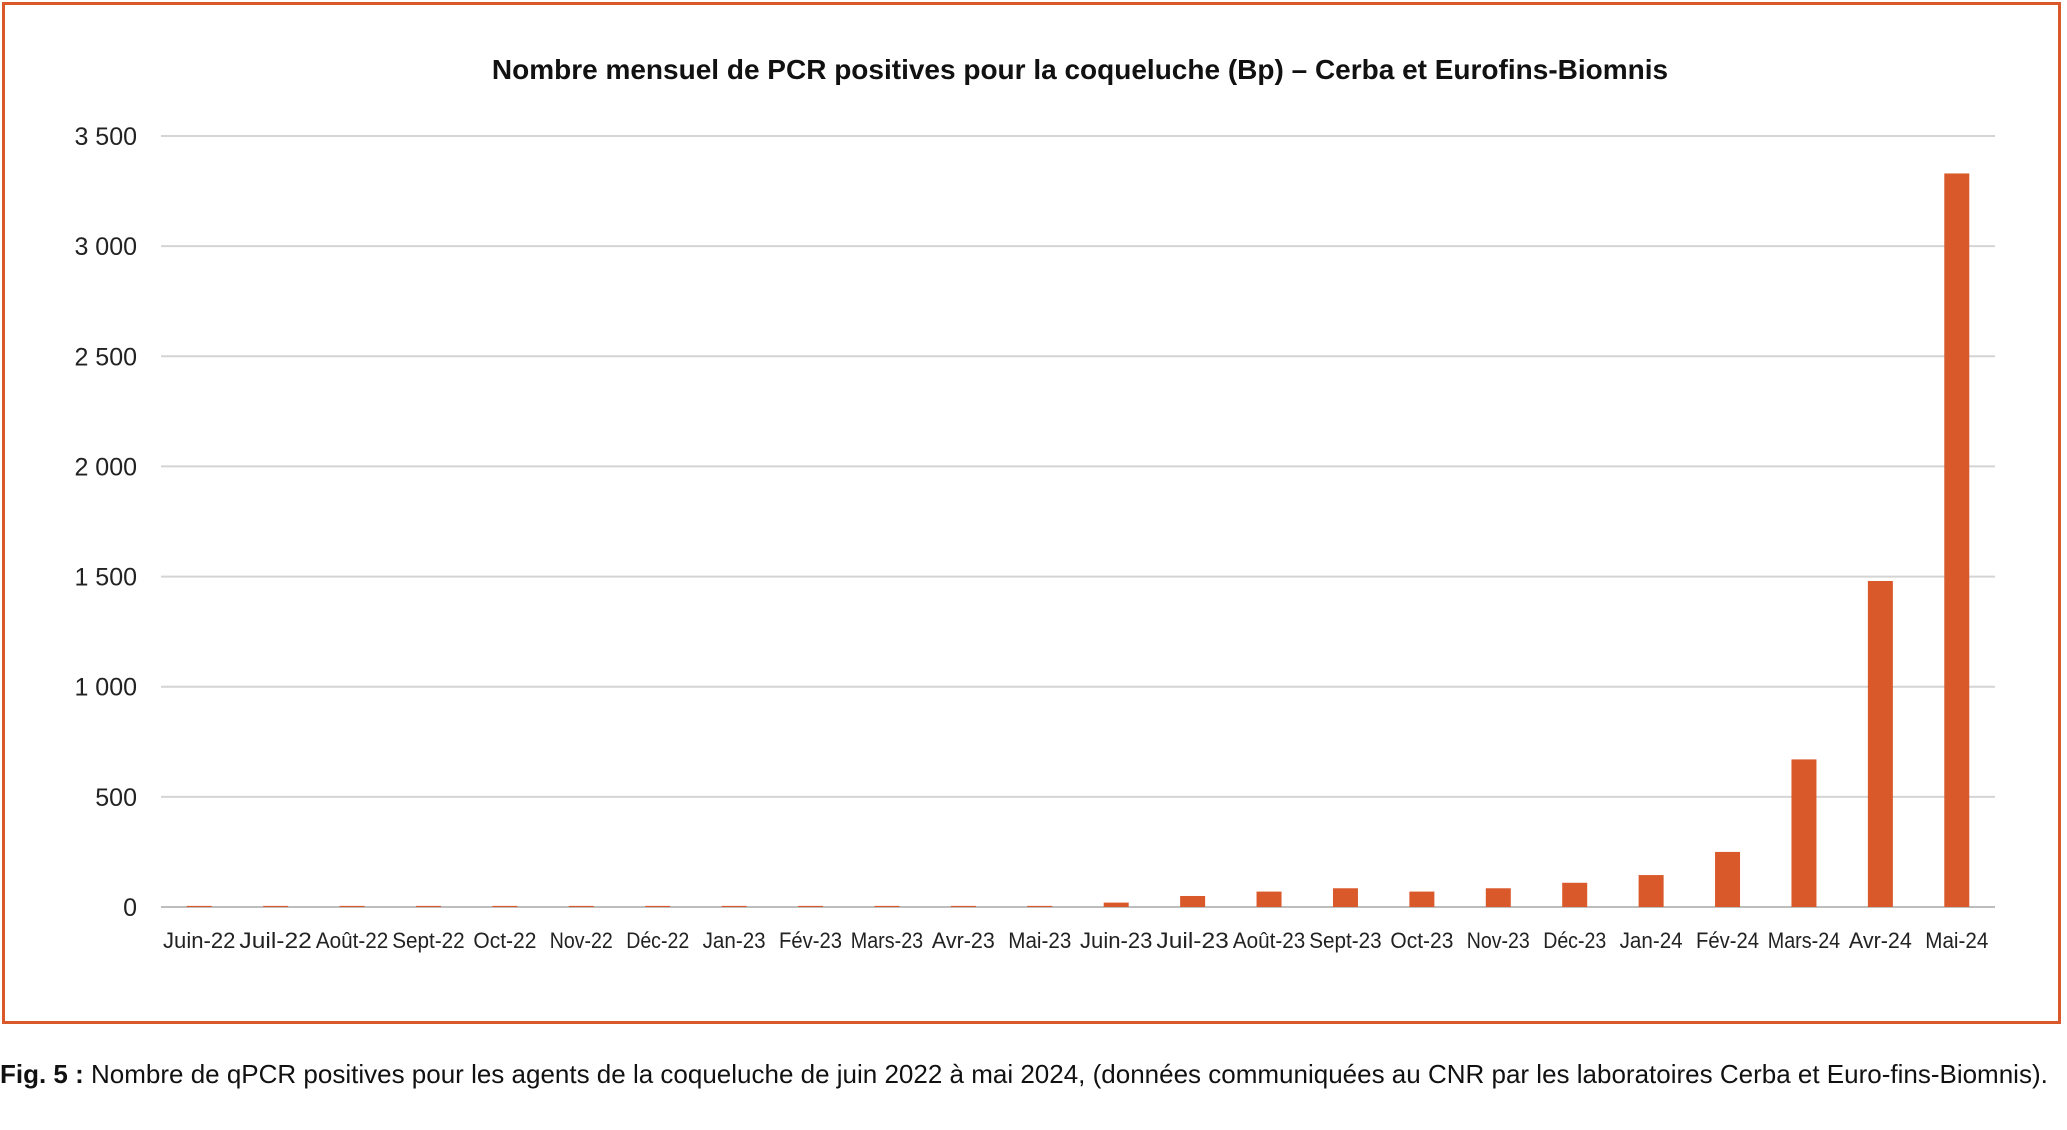 This screenshot has width=2067, height=1130. What do you see at coordinates (887, 940) in the screenshot?
I see `x-tick-label: Mars-23` at bounding box center [887, 940].